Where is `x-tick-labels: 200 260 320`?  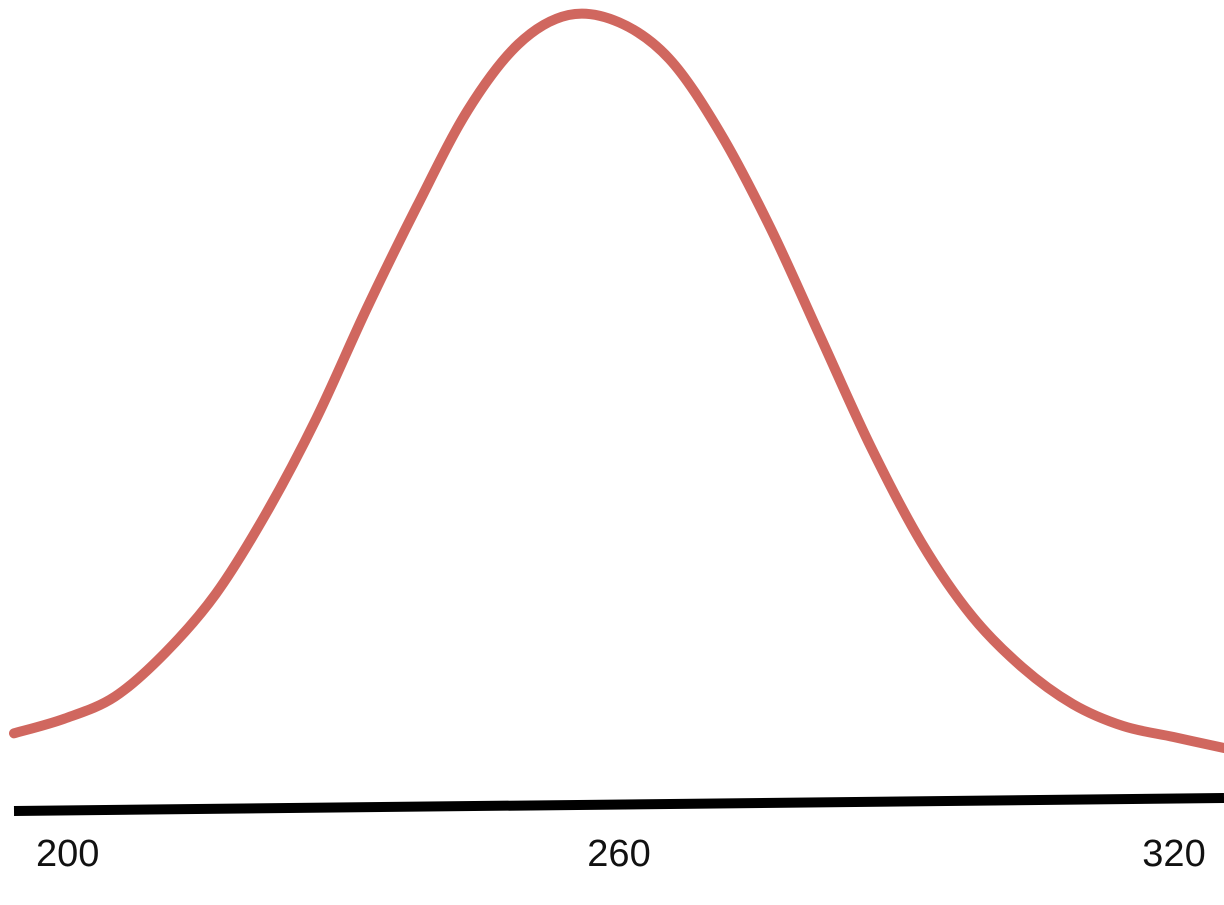
x-tick-labels: 200 260 320 is located at coordinates (621, 854).